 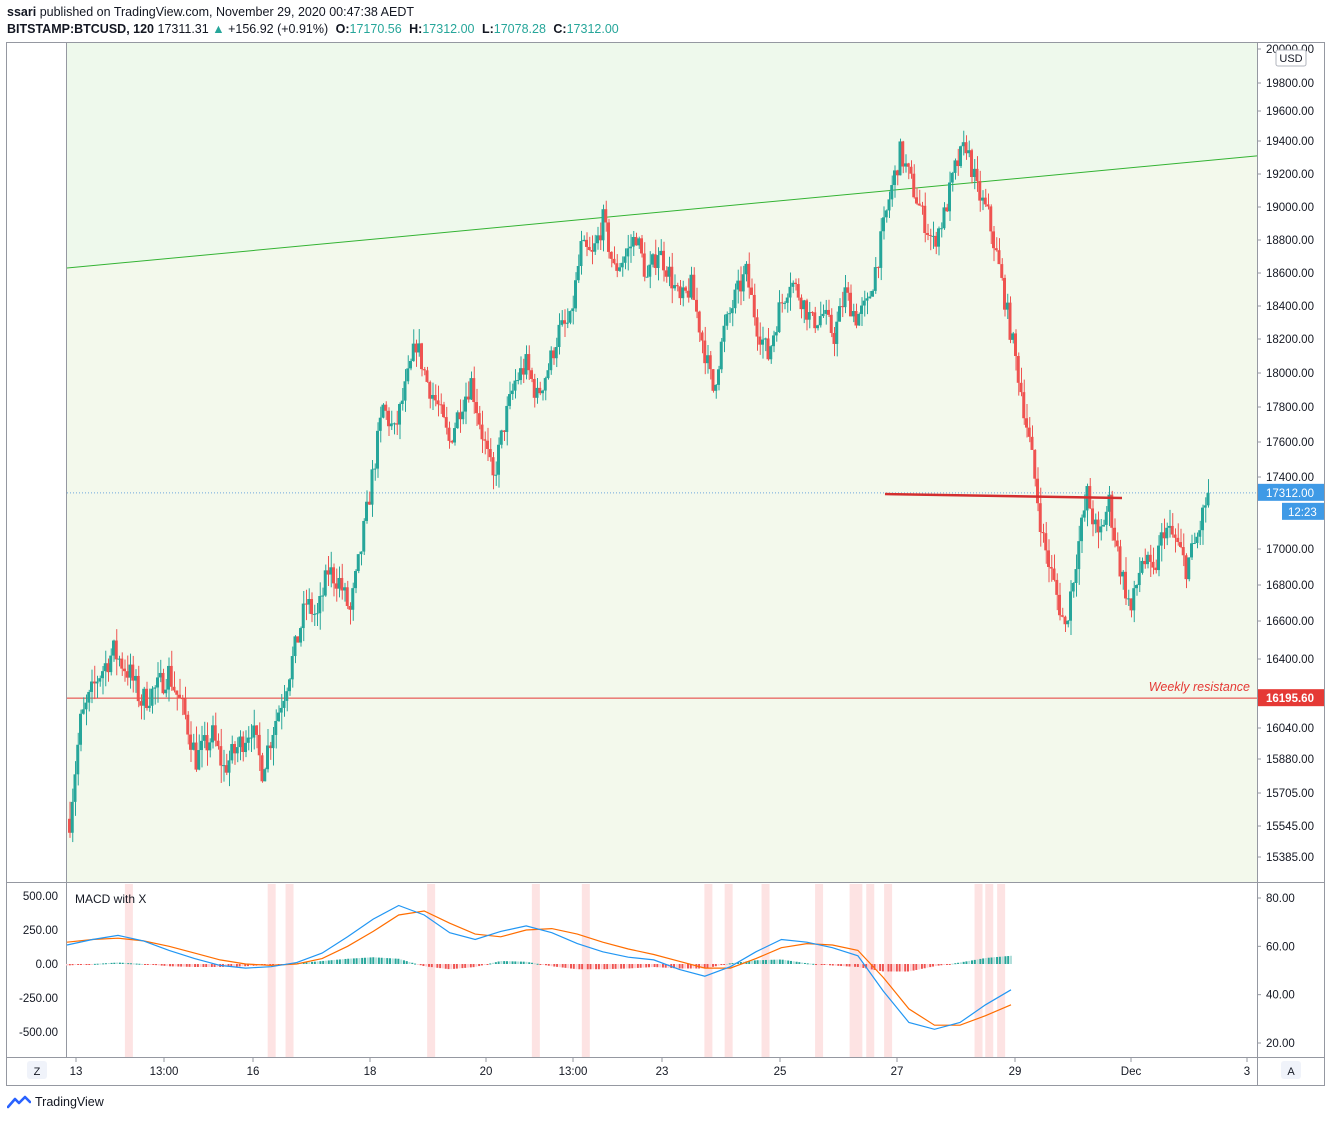 I want to click on short-resistance-line, so click(x=1003, y=496).